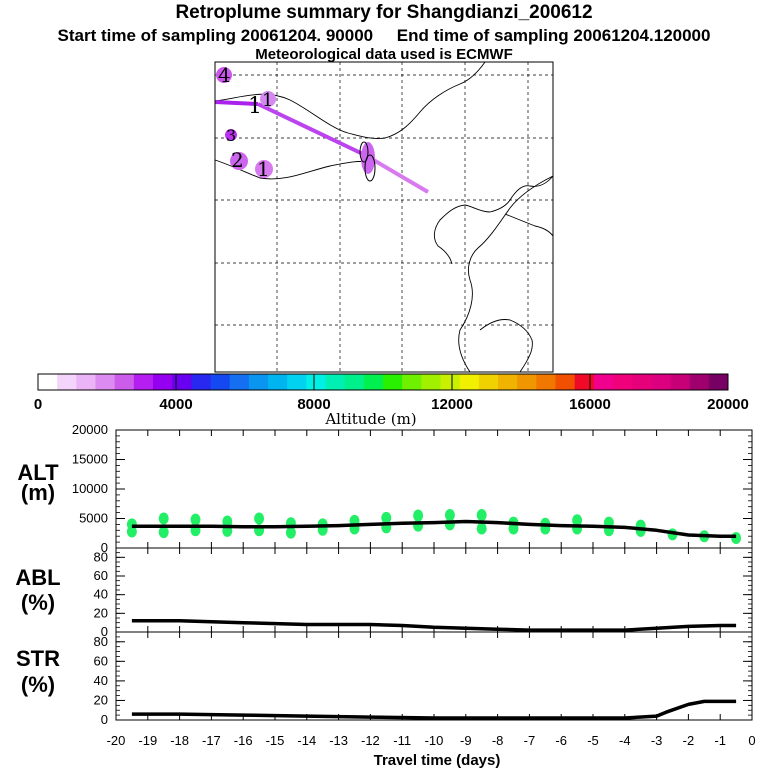 This screenshot has height=768, width=768. What do you see at coordinates (215, 35) in the screenshot?
I see `start-time-label: Start time of sampling 20061204. 90000` at bounding box center [215, 35].